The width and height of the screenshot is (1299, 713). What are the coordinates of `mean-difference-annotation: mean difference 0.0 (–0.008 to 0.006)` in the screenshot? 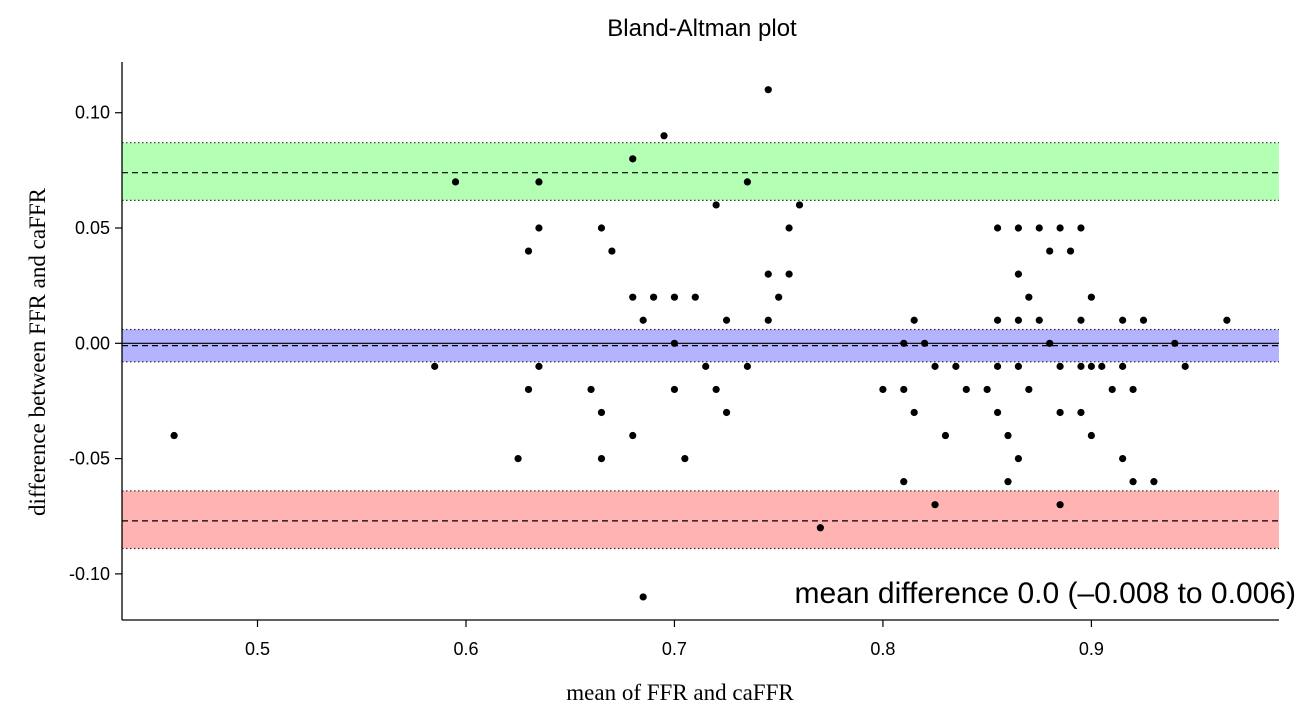 It's located at (1045, 593).